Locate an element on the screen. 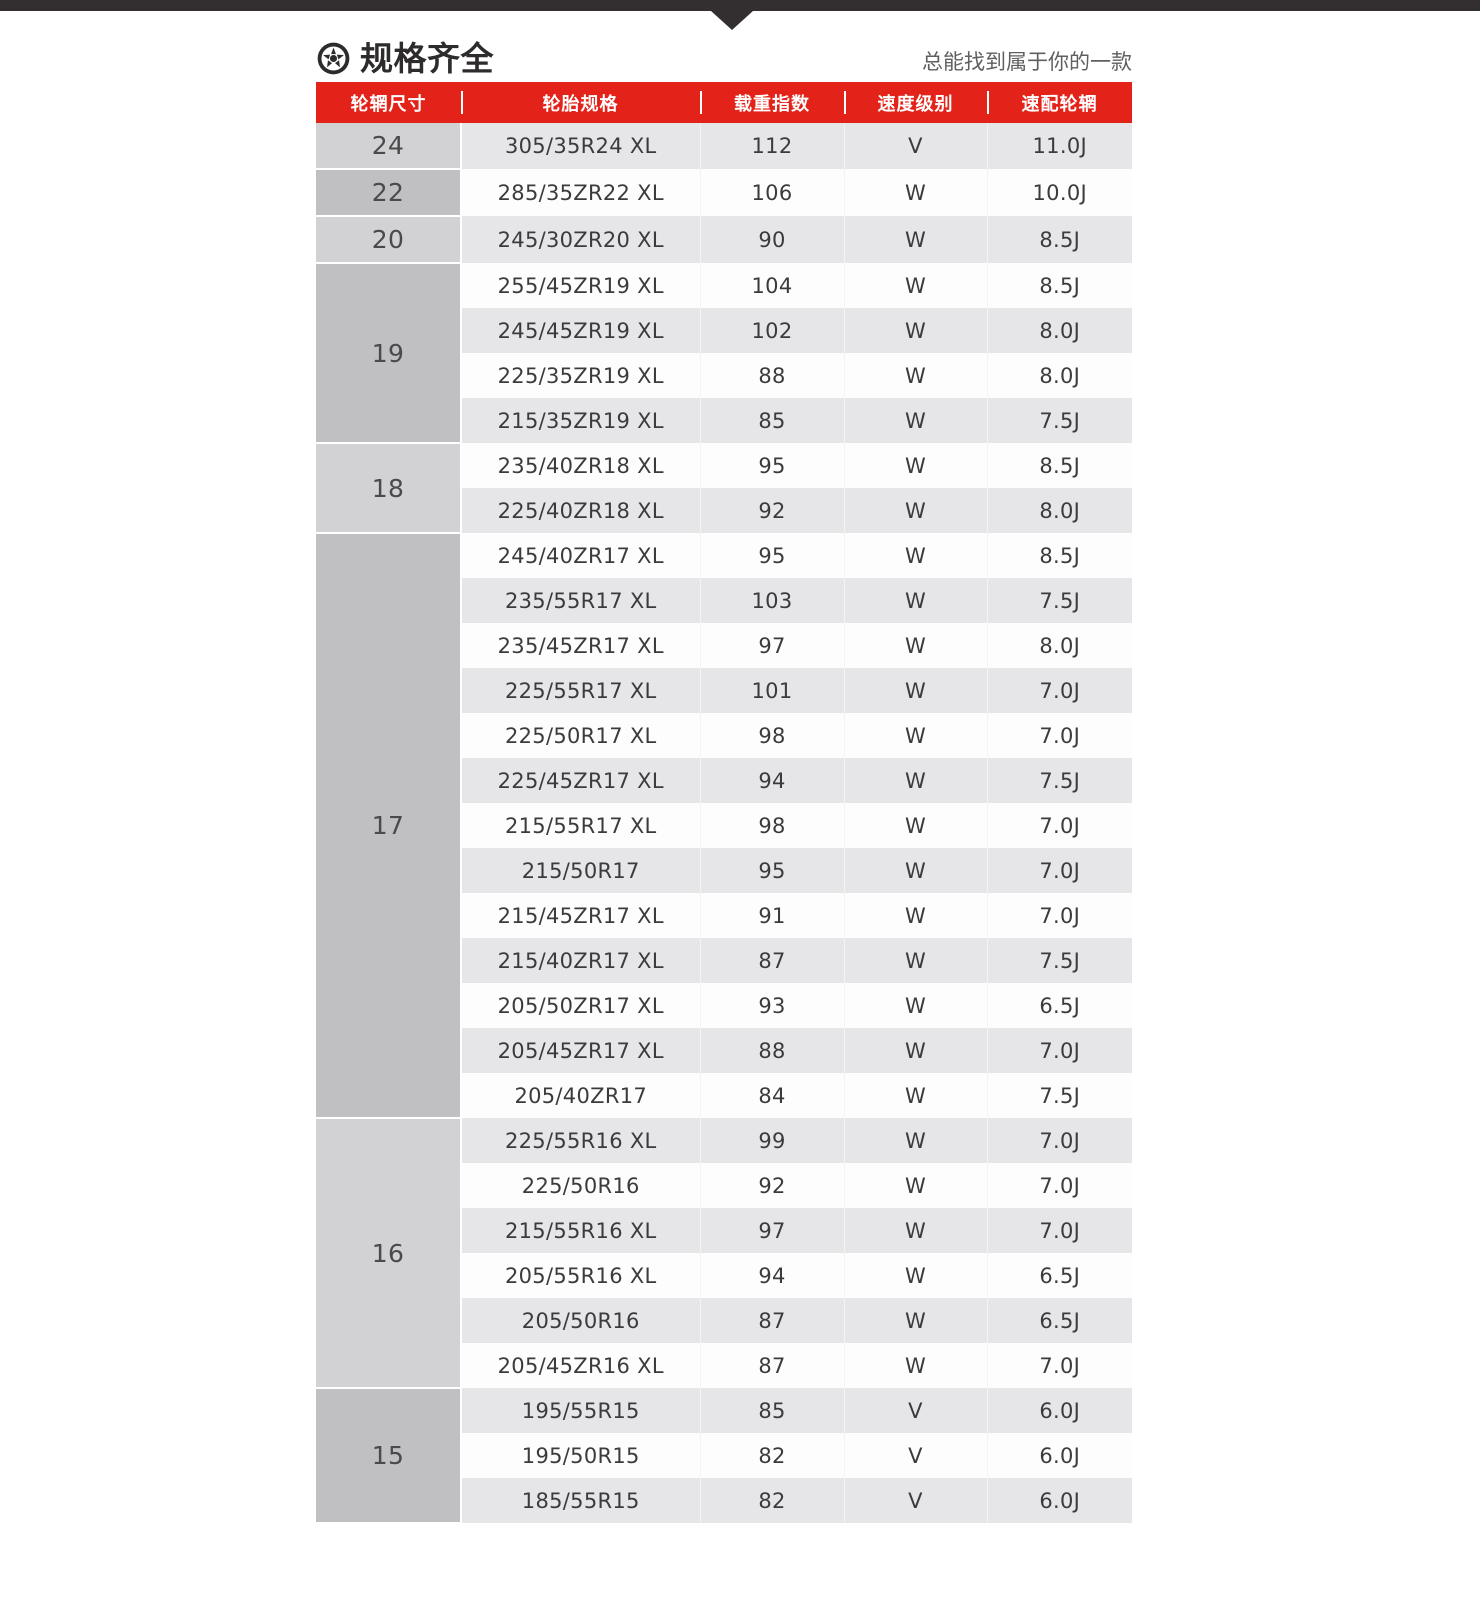  table-row: 235/45ZR17 XL 97 W 8.0J is located at coordinates (724, 645).